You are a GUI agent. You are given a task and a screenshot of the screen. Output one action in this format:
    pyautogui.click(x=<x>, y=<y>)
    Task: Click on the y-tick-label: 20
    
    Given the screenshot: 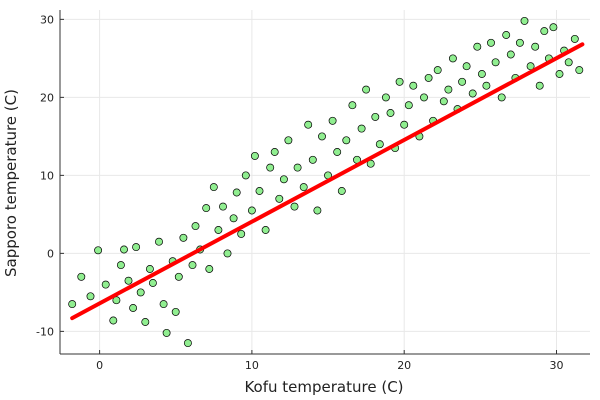 What is the action you would take?
    pyautogui.click(x=47, y=97)
    